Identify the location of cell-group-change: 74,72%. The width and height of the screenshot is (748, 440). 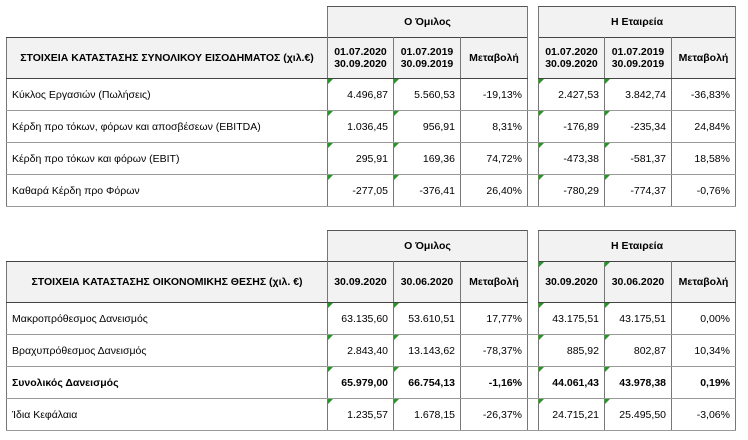
(494, 158).